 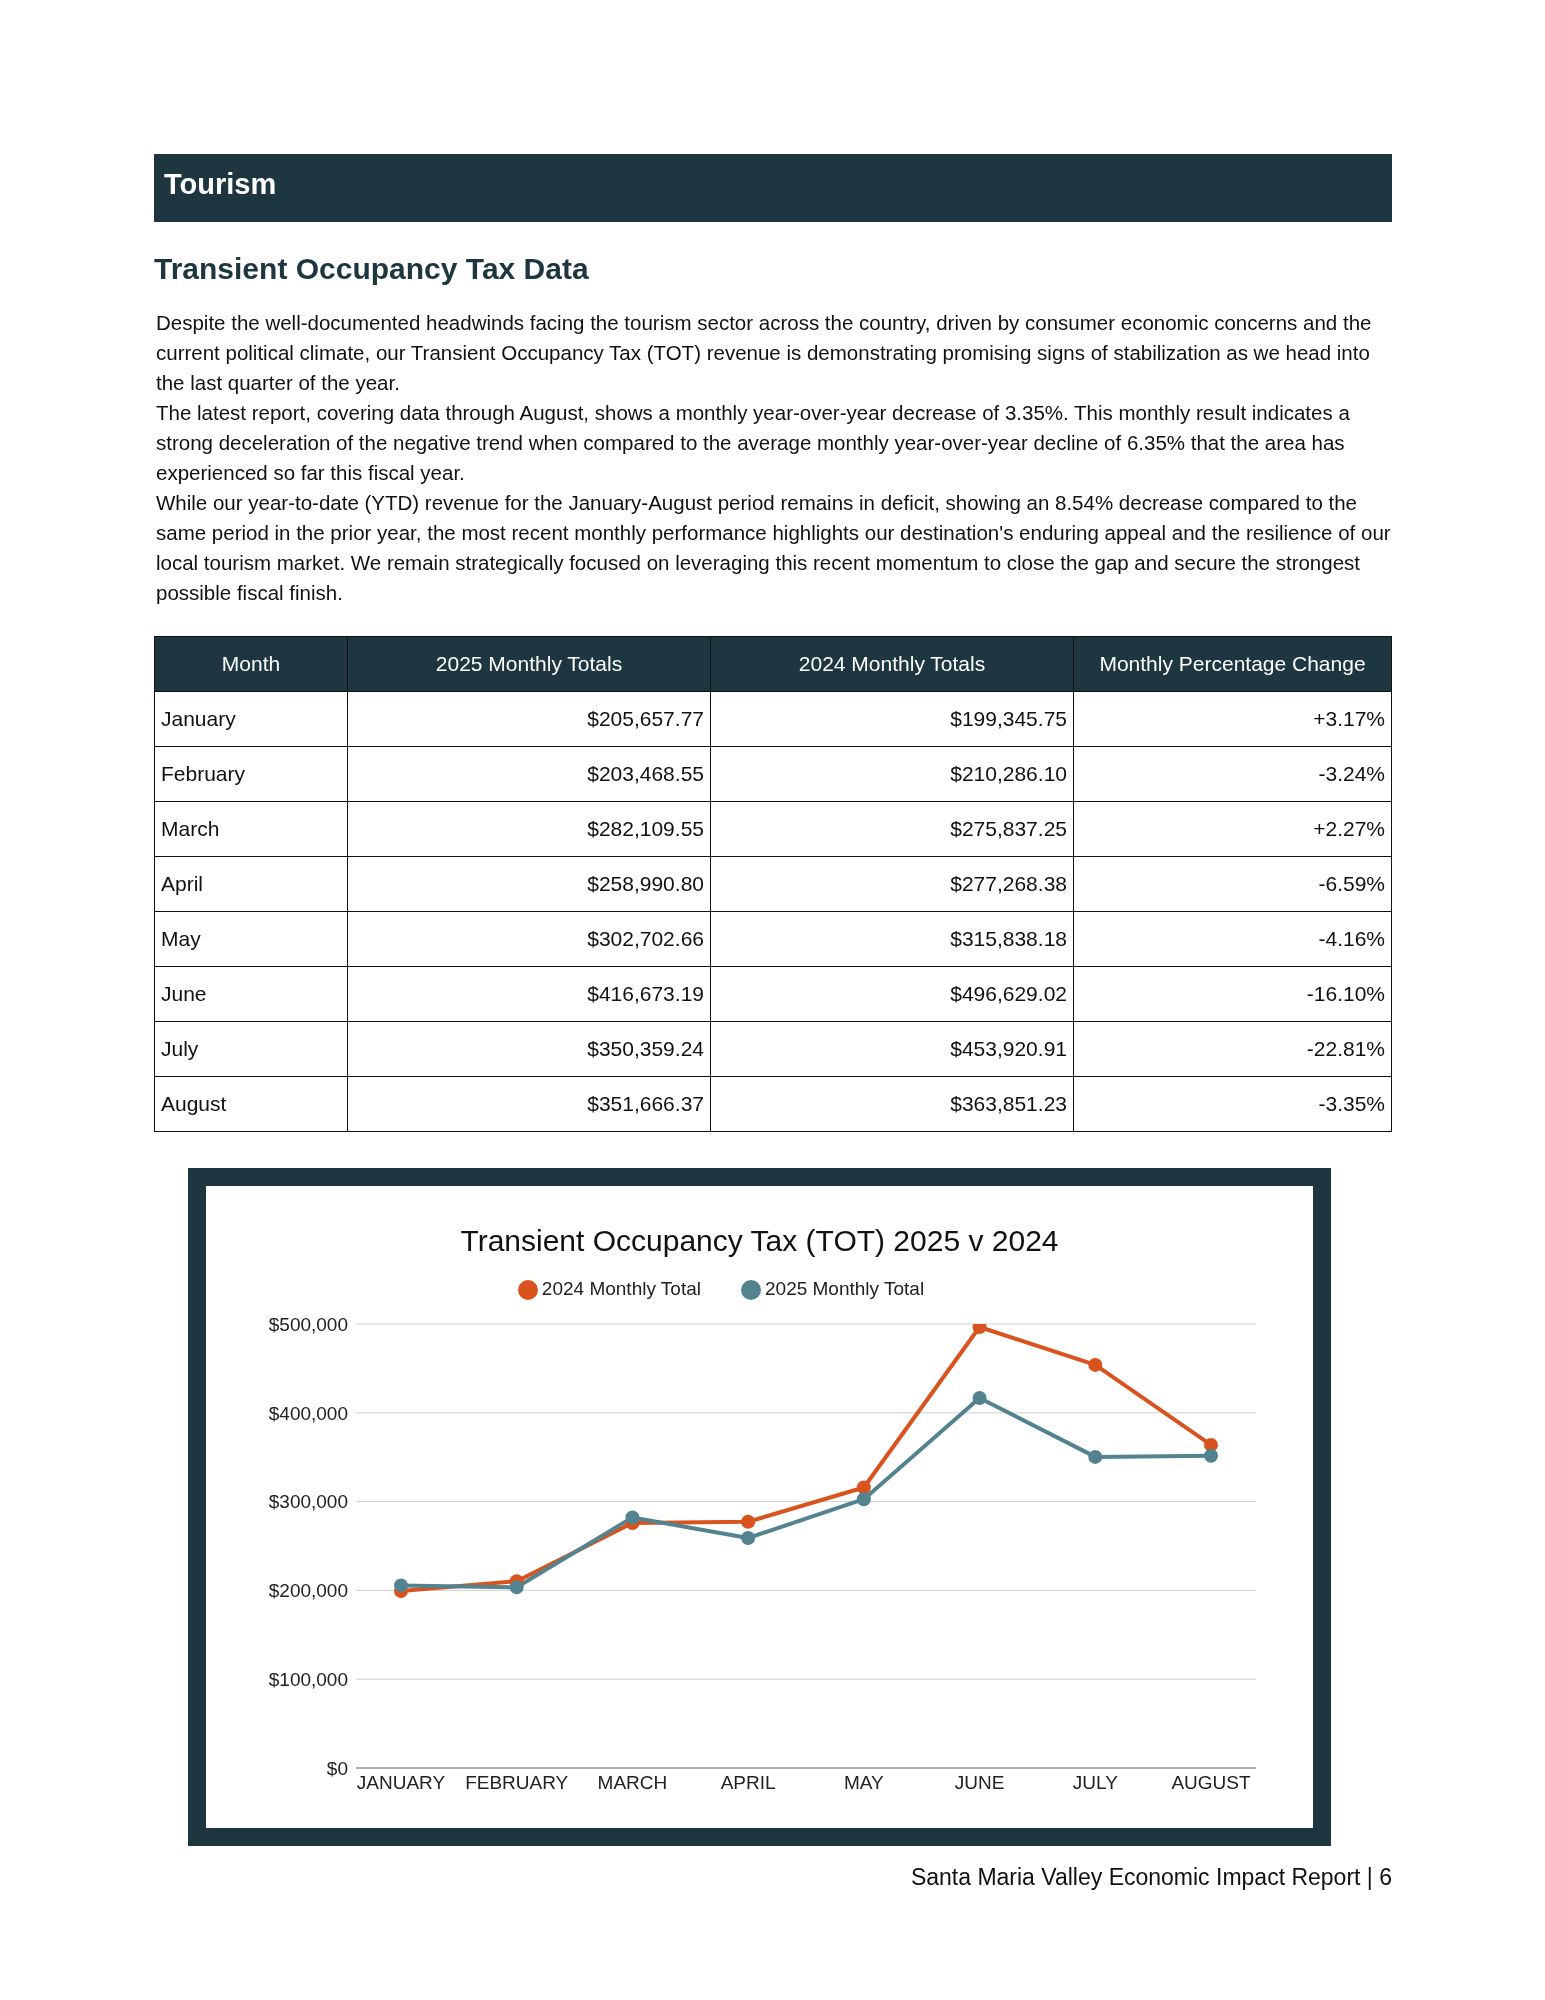 What do you see at coordinates (892, 719) in the screenshot?
I see `text: $199,345.75` at bounding box center [892, 719].